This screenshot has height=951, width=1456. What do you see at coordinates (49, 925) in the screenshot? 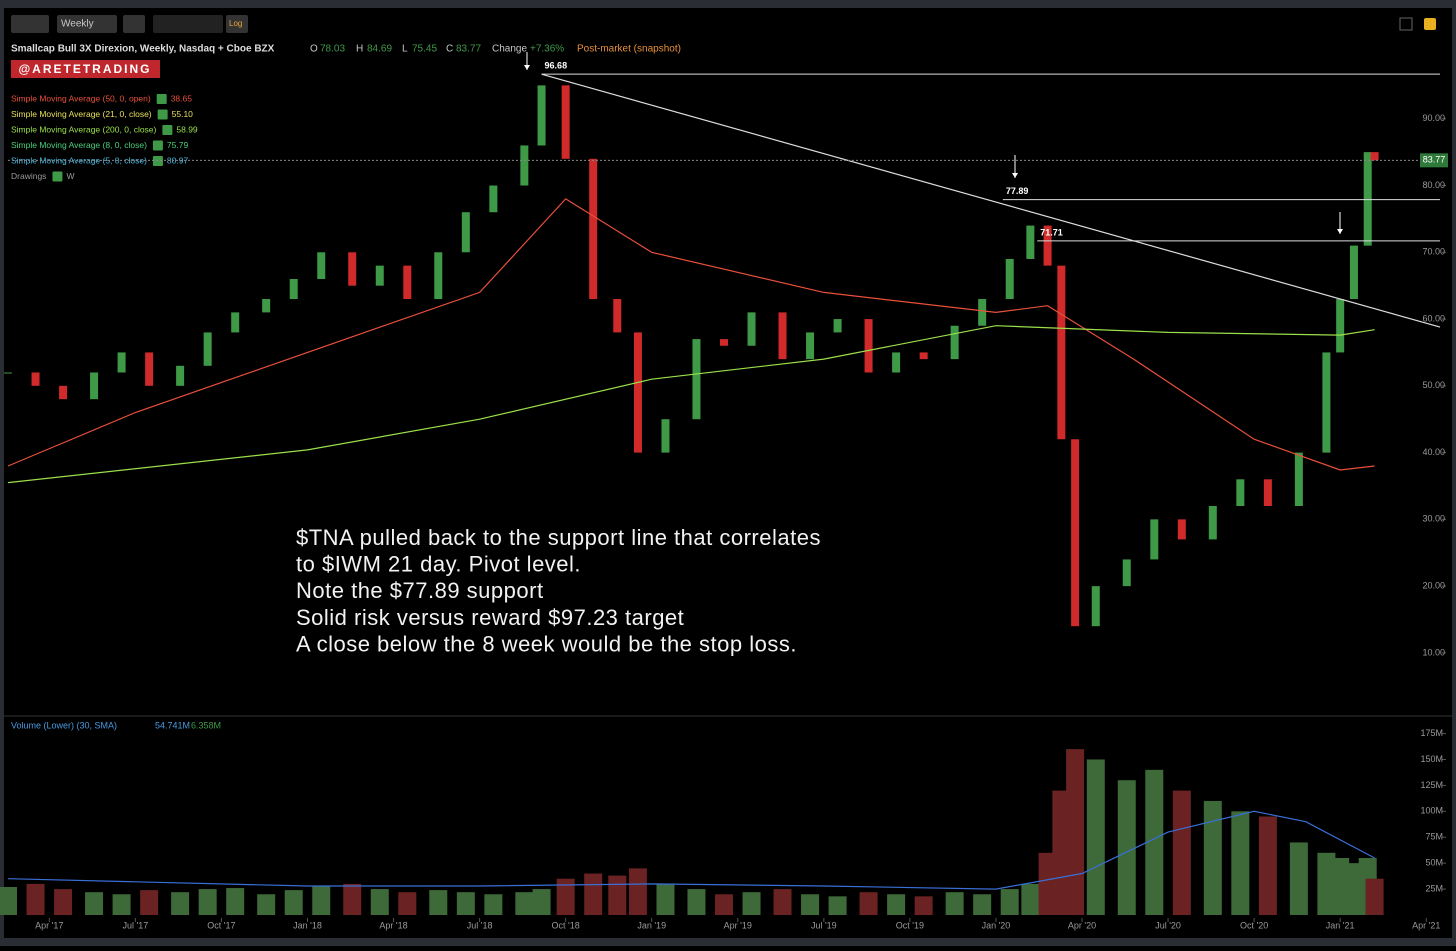
I see `x-tick-label: Apr '17` at bounding box center [49, 925].